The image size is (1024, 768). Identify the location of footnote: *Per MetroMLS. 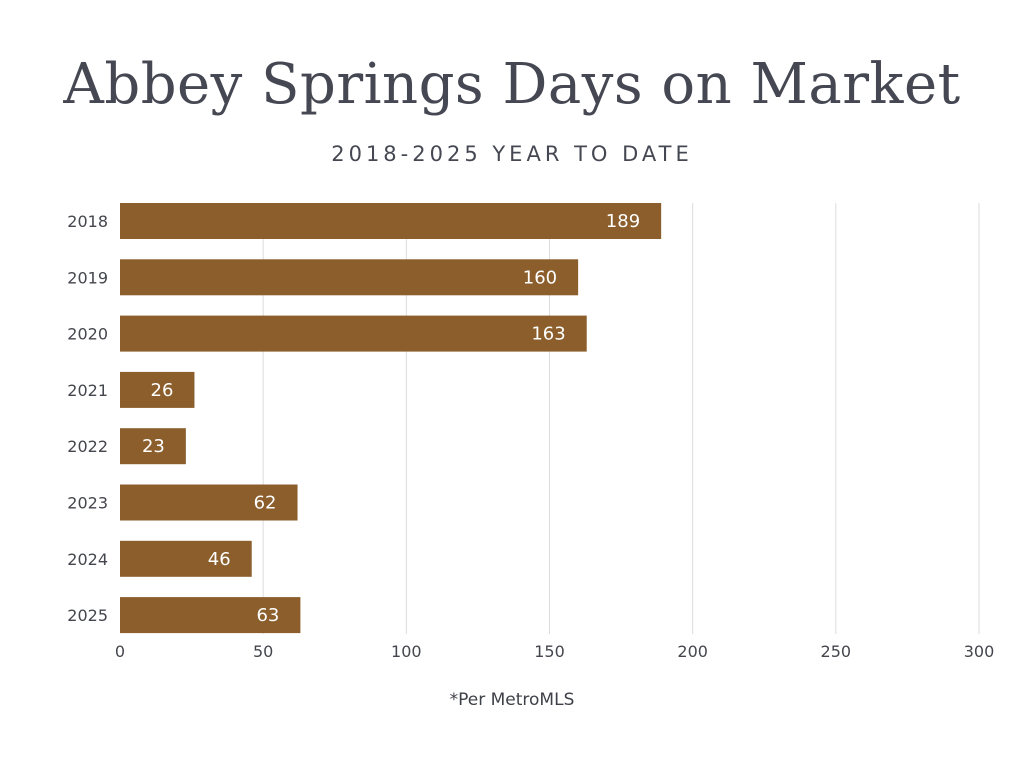
(512, 700).